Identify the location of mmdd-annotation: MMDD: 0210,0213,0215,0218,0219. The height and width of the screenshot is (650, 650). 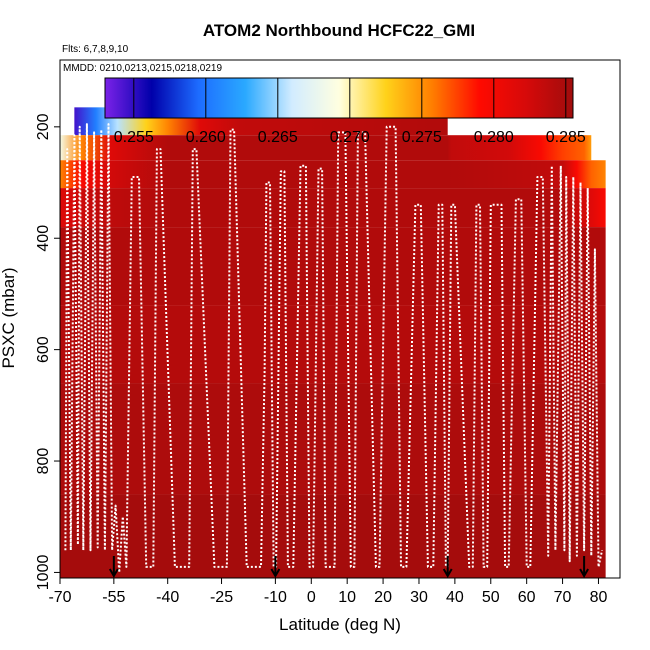
(142, 68).